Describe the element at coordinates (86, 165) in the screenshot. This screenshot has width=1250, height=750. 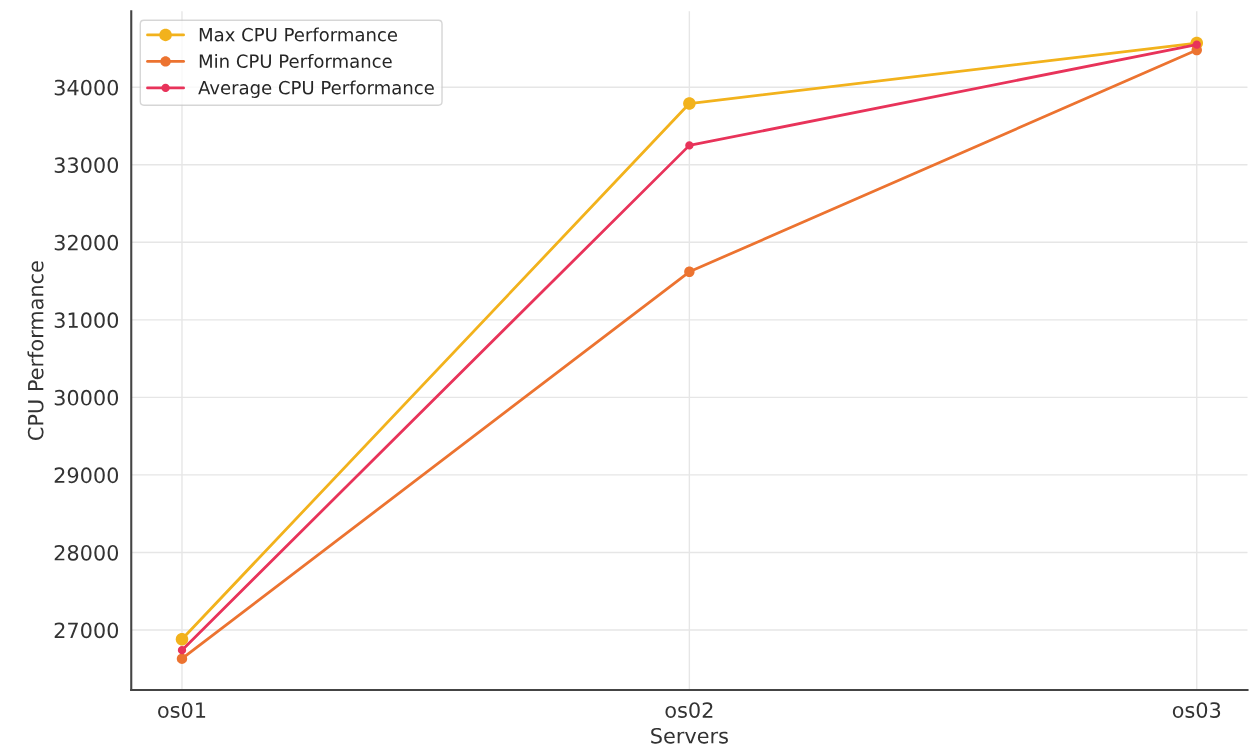
I see `y-tick-label: 33000` at that location.